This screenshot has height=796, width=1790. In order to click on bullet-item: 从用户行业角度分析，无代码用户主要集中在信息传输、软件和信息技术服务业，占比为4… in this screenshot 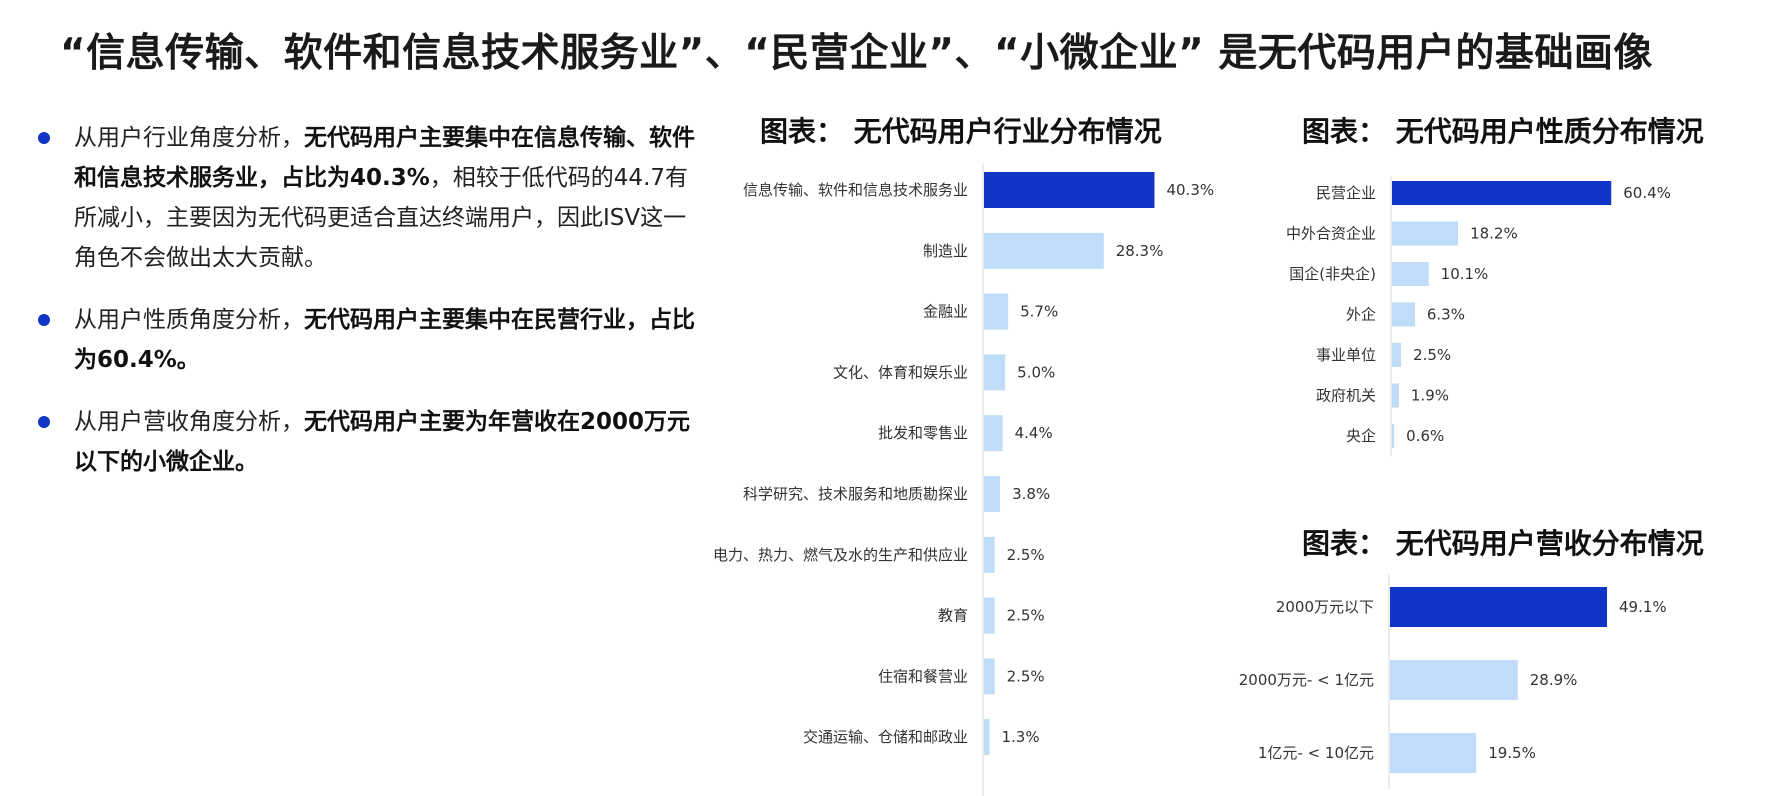, I will do `click(372, 198)`.